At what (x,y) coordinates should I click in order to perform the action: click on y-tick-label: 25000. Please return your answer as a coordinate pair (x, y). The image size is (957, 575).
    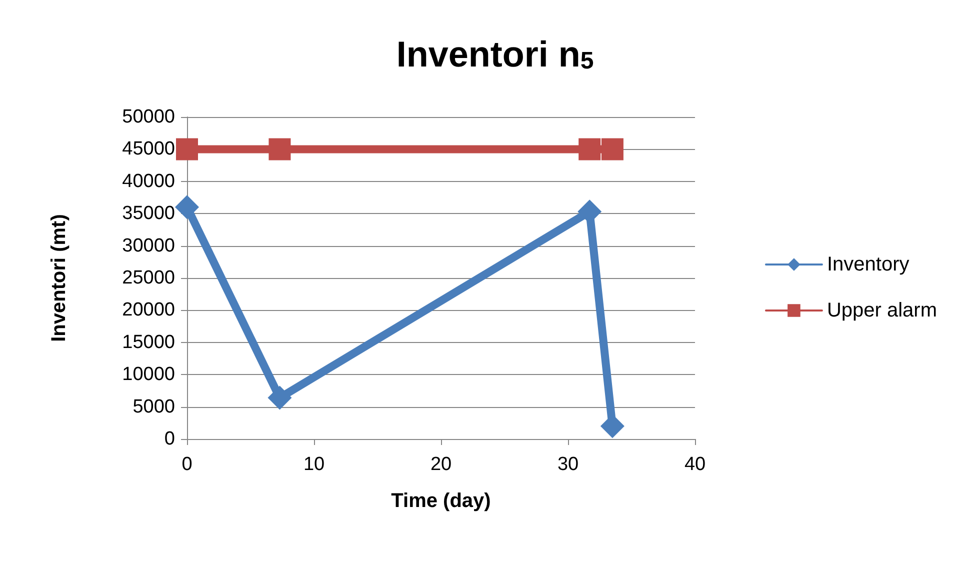
    Looking at the image, I should click on (148, 278).